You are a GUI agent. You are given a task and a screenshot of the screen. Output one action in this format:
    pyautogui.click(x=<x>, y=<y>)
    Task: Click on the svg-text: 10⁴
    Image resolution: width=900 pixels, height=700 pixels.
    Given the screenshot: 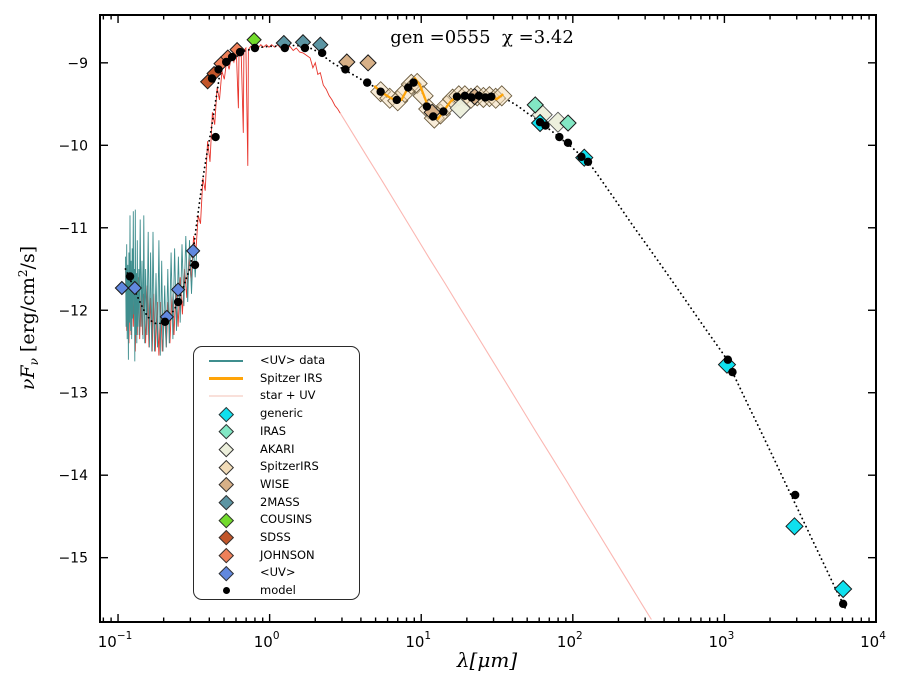 What is the action you would take?
    pyautogui.click(x=873, y=640)
    